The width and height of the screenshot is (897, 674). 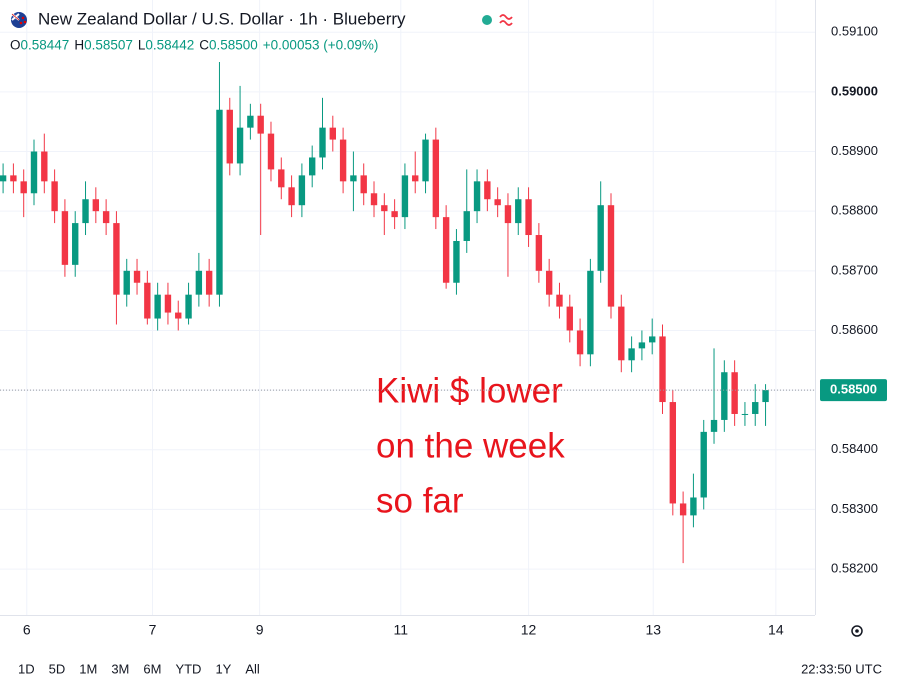 I want to click on annotation-line: Kiwi $ lower, so click(x=469, y=390).